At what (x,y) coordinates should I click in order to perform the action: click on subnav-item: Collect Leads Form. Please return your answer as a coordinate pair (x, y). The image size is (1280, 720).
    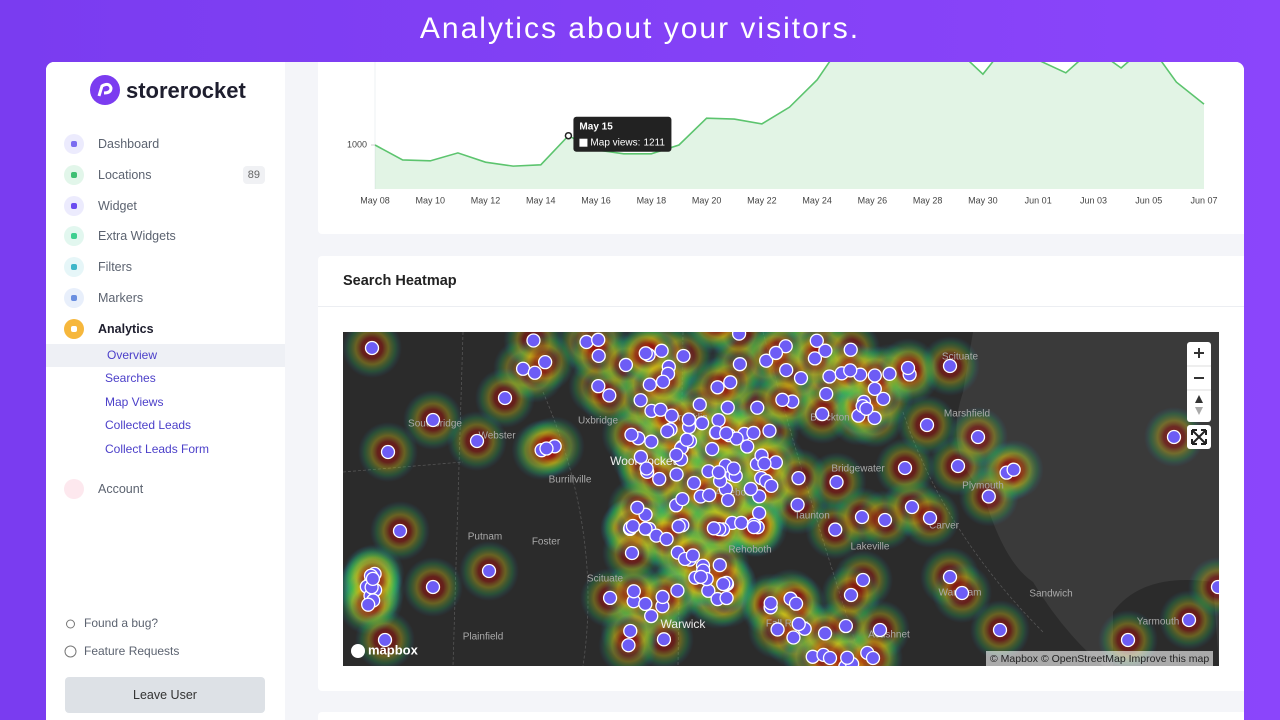
    Looking at the image, I should click on (157, 448).